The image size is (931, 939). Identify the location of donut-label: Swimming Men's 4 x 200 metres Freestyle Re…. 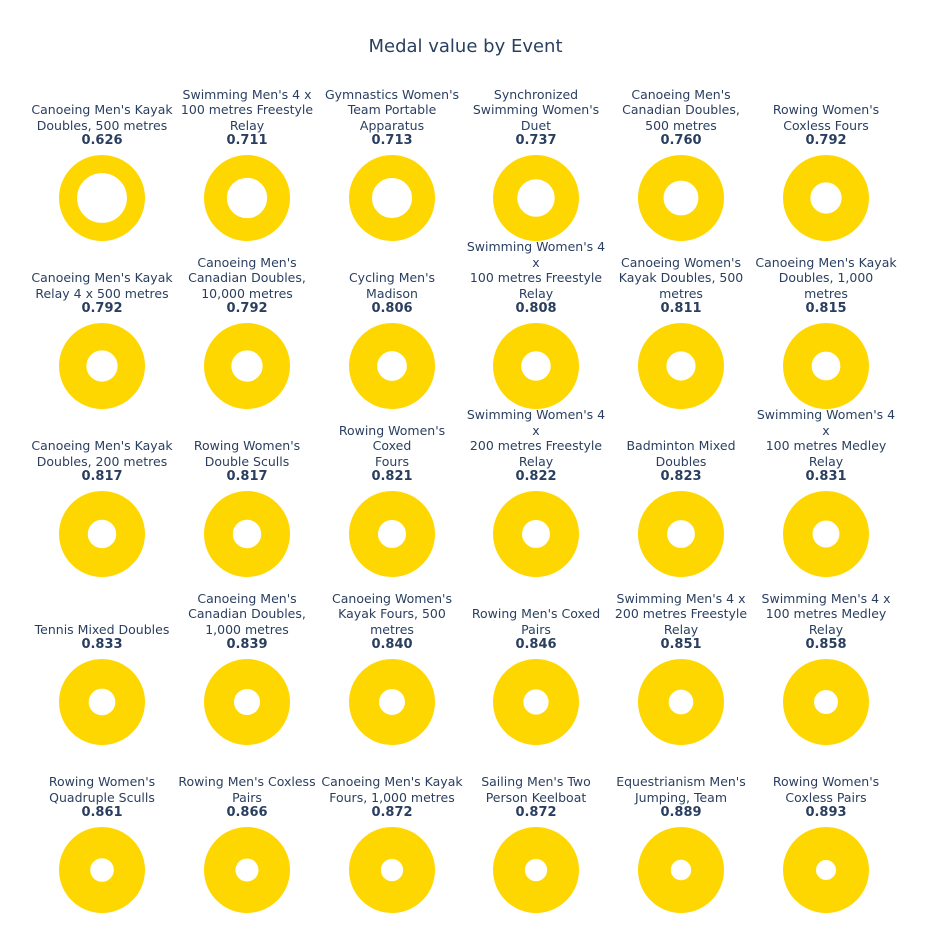
(681, 622).